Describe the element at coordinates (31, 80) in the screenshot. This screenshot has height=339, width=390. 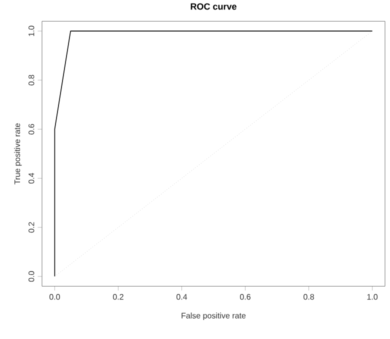
I see `y-tick-label: 0.8` at that location.